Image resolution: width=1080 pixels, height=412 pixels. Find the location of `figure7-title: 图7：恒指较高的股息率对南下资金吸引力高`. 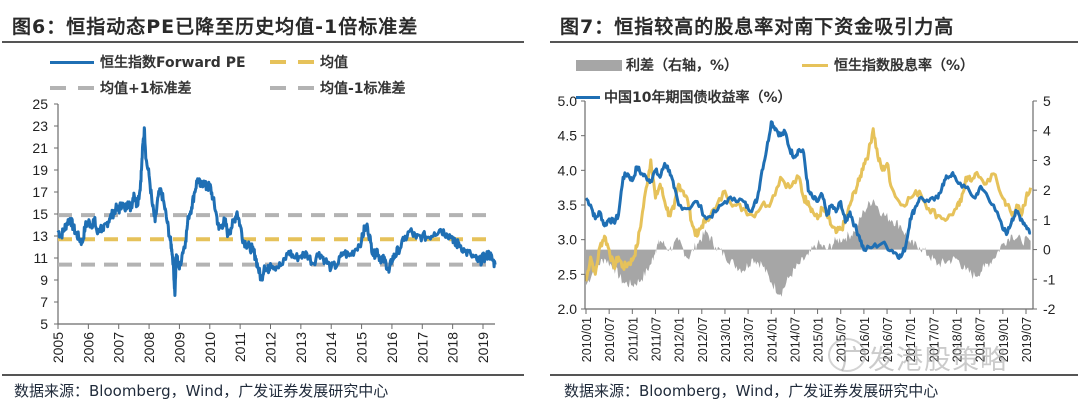

figure7-title: 图7：恒指较高的股息率对南下资金吸引力高 is located at coordinates (757, 27).